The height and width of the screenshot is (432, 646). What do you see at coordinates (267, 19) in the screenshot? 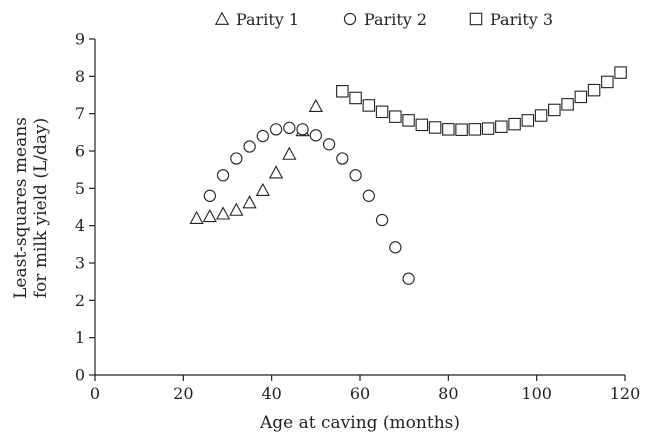
I see `legend-label: Parity 1` at bounding box center [267, 19].